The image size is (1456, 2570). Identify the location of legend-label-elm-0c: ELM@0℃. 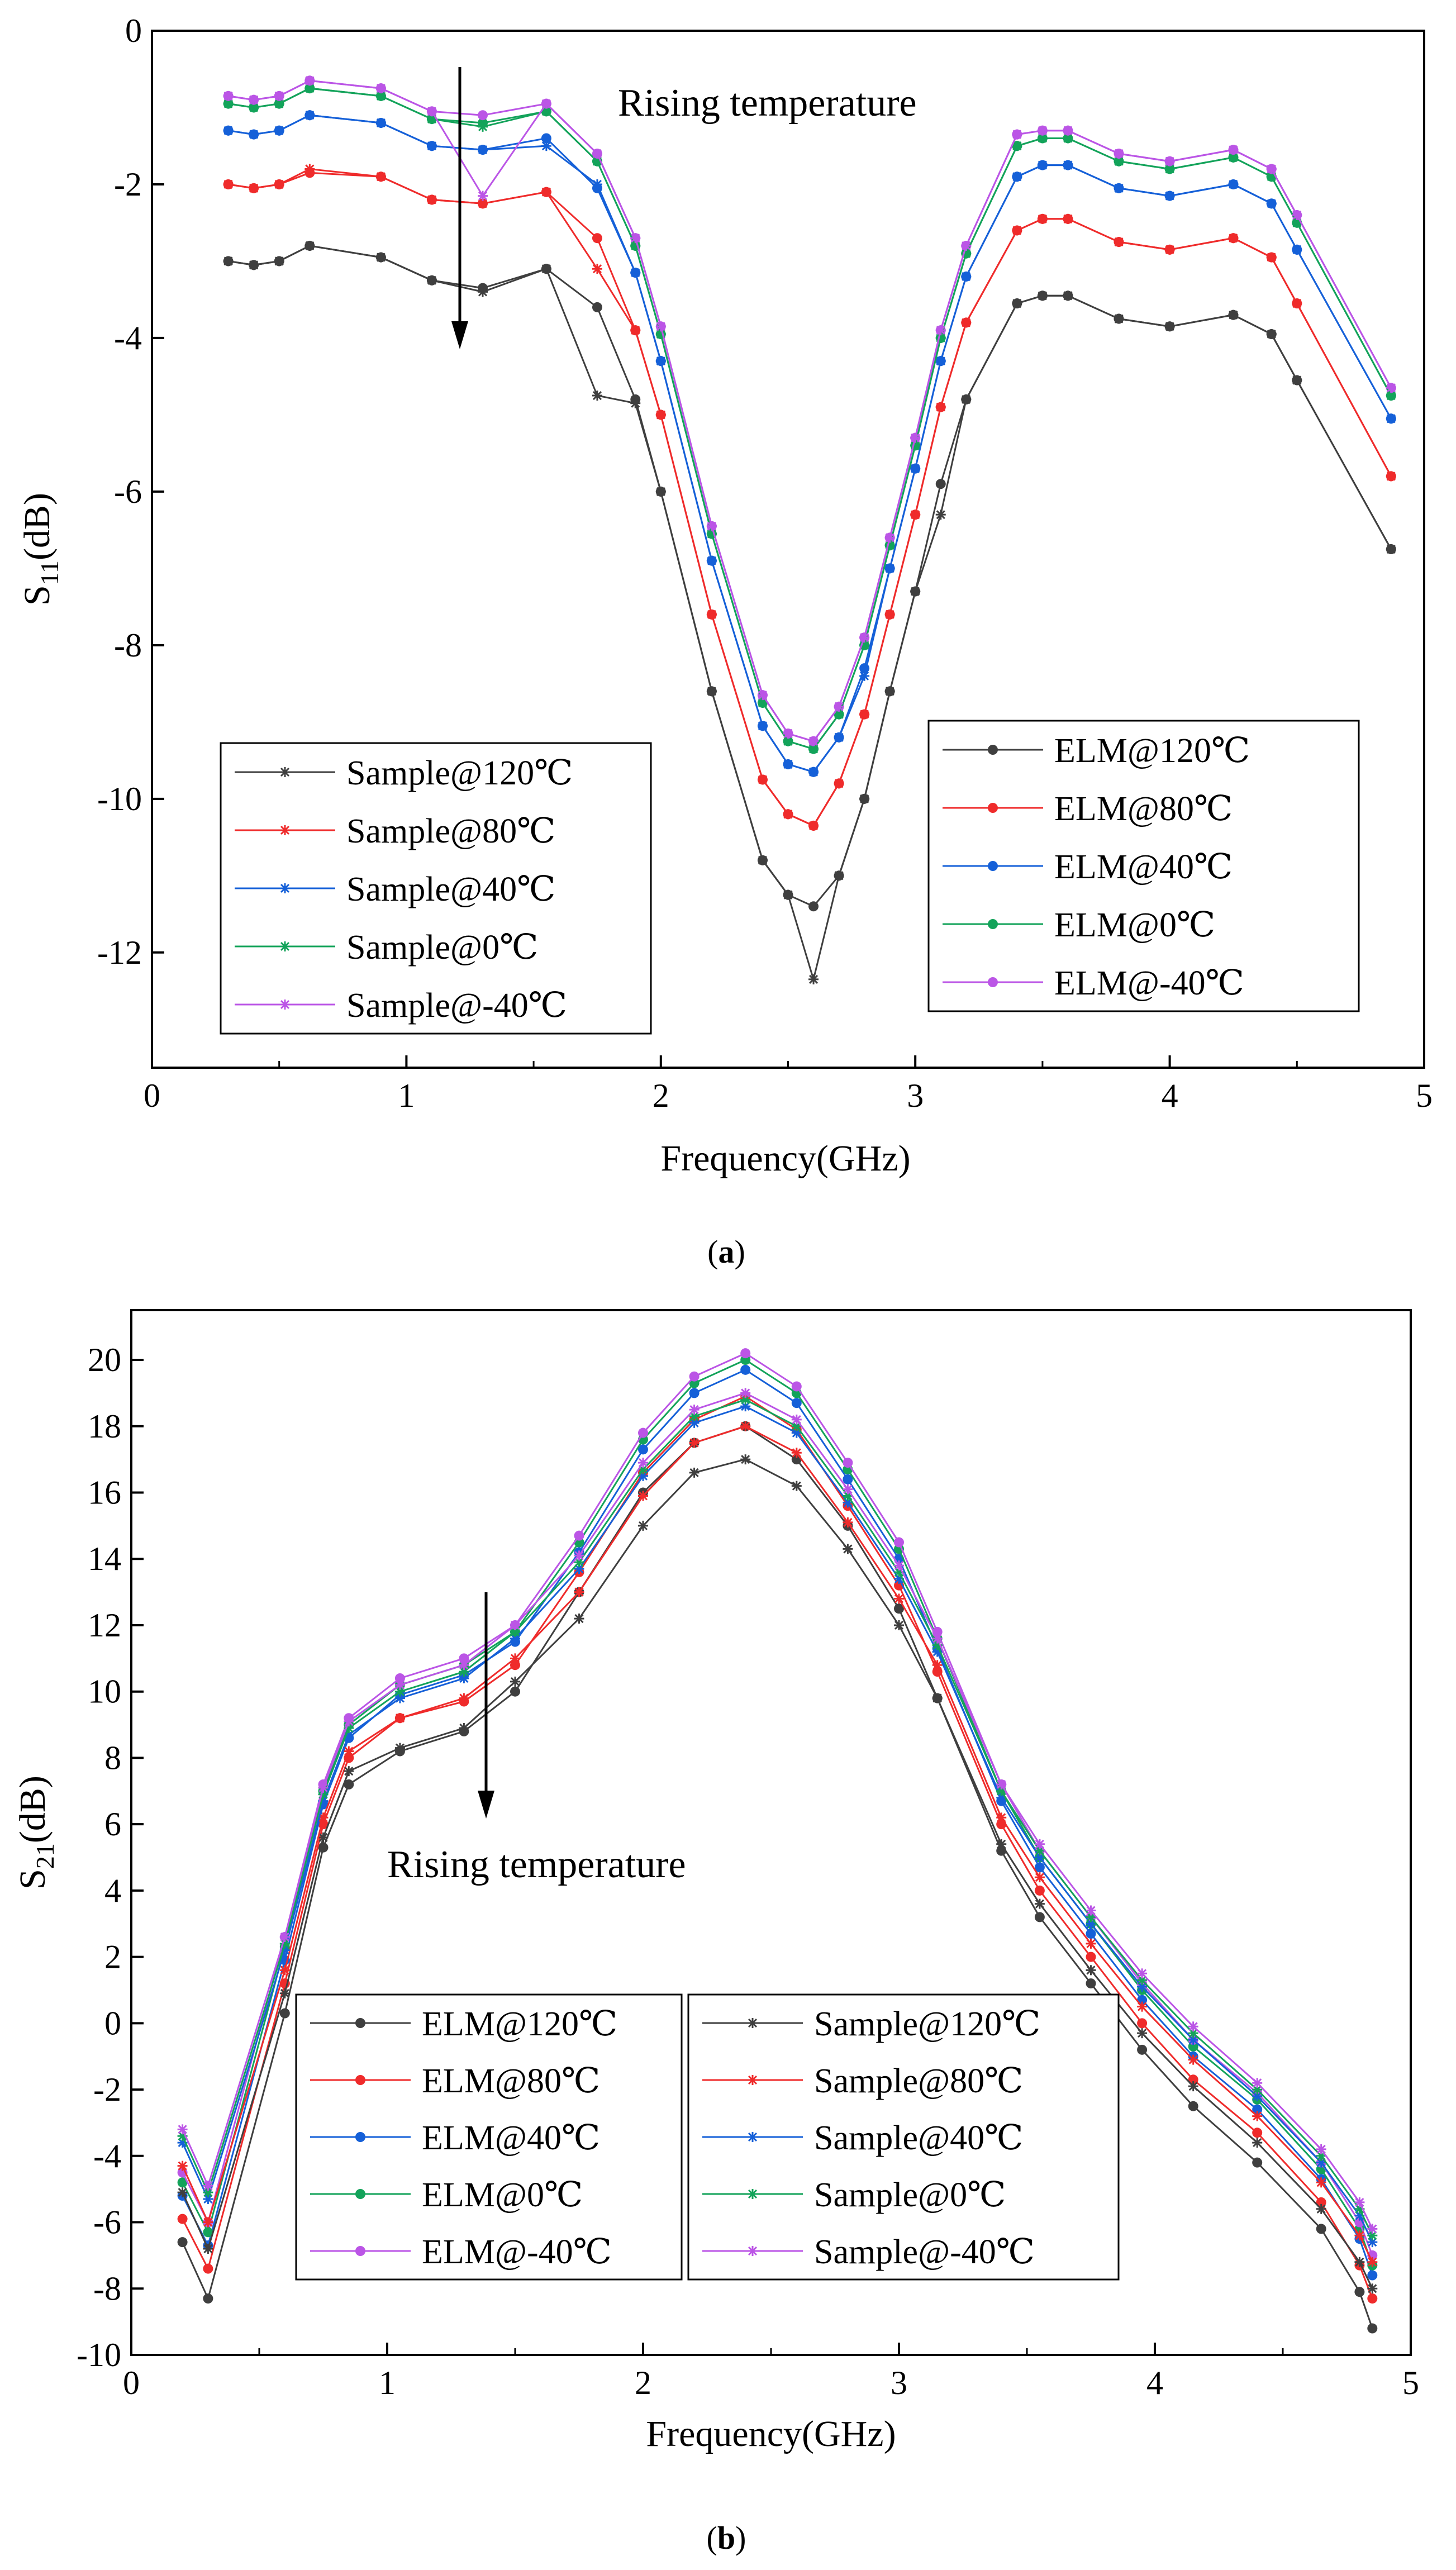
(1134, 925).